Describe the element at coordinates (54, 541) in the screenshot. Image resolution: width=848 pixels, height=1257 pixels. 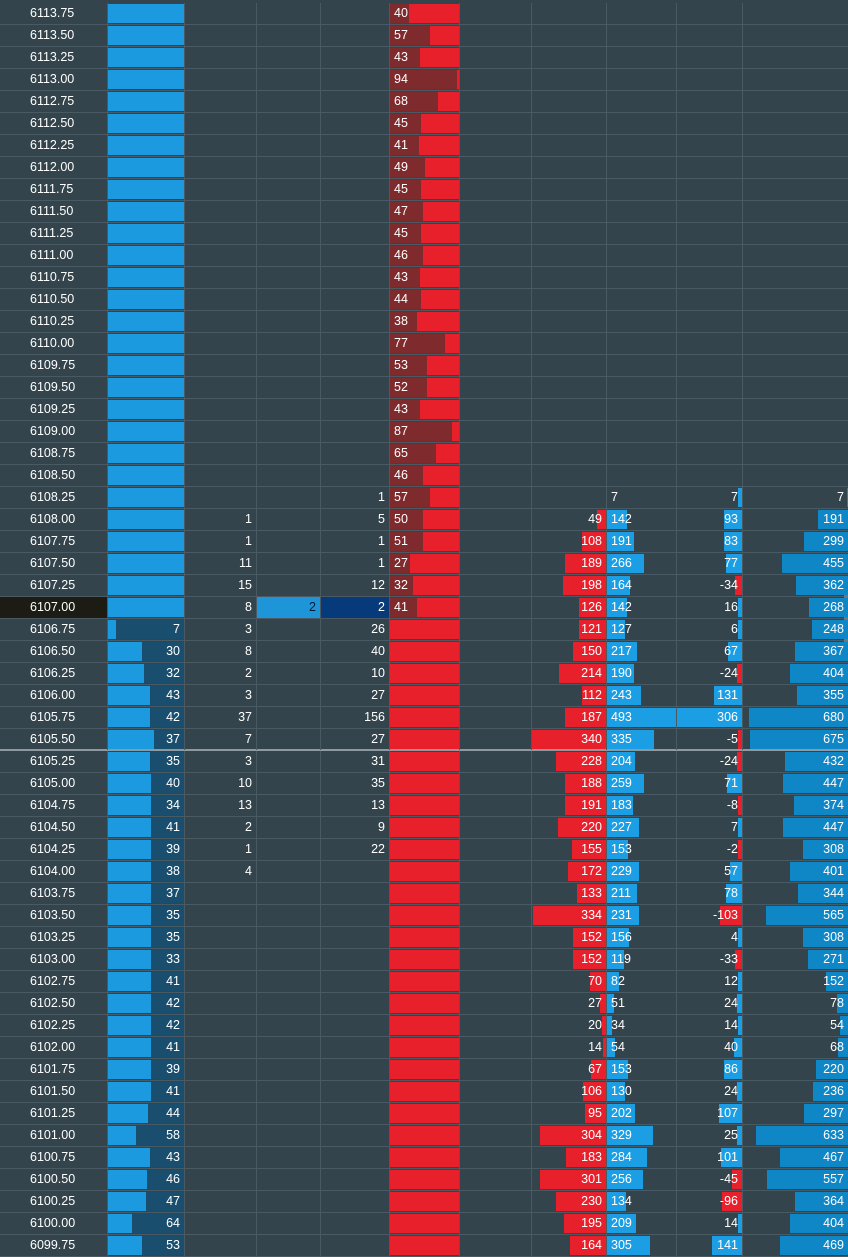
I see `price-cell: 6107.75` at that location.